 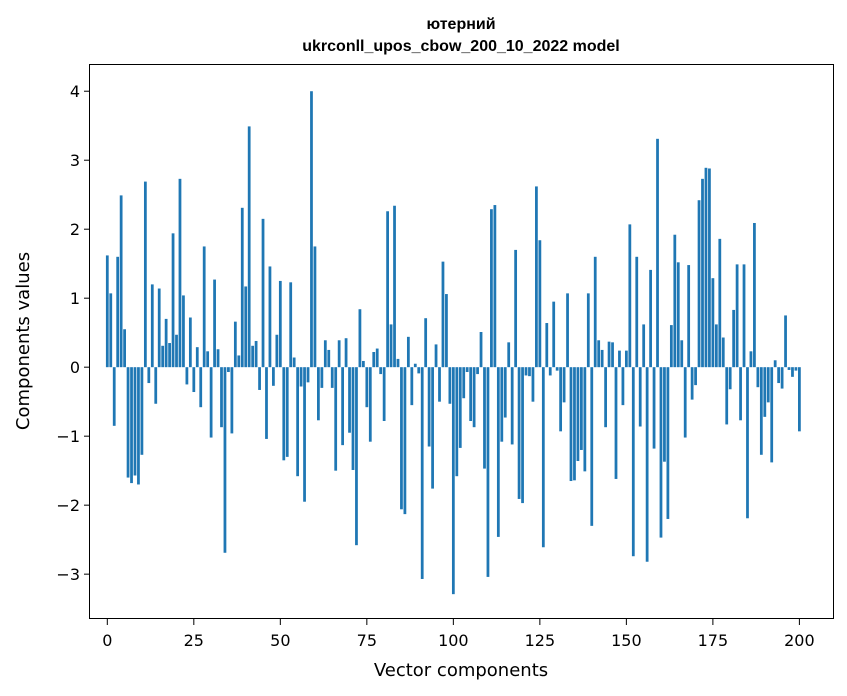 I want to click on y-tick-label: 0, so click(x=75, y=367).